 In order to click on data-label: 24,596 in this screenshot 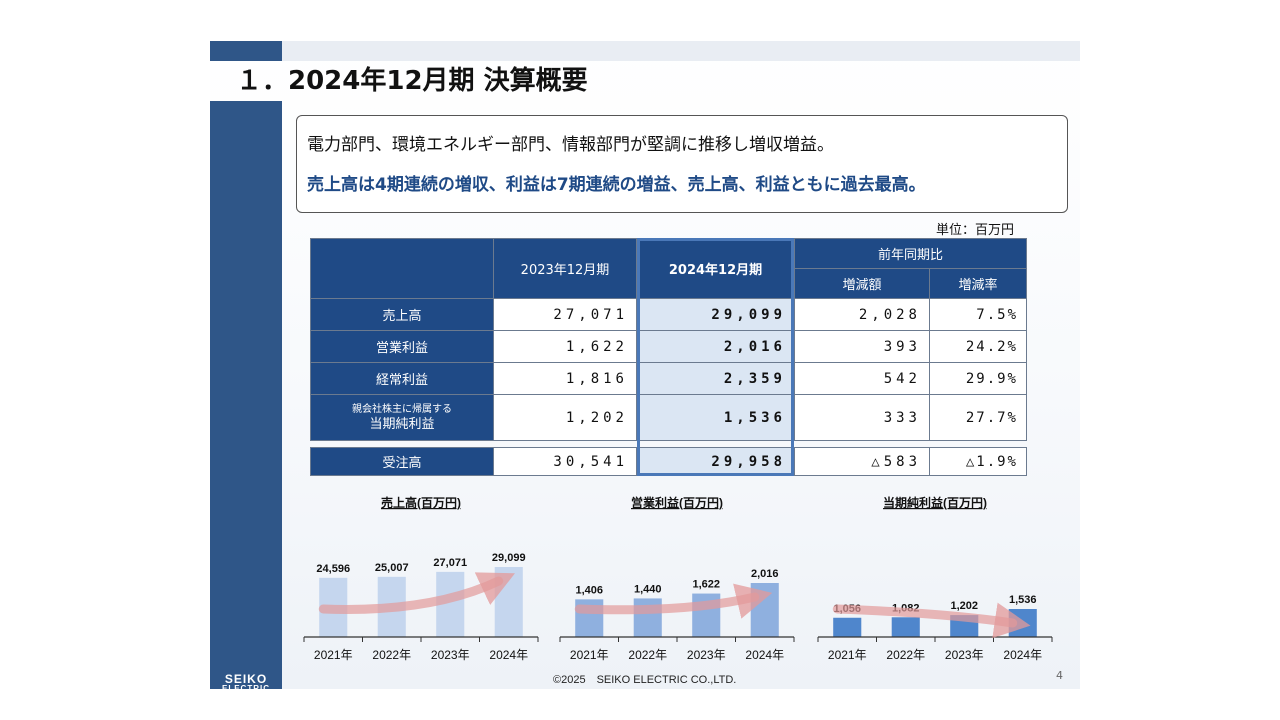, I will do `click(333, 569)`.